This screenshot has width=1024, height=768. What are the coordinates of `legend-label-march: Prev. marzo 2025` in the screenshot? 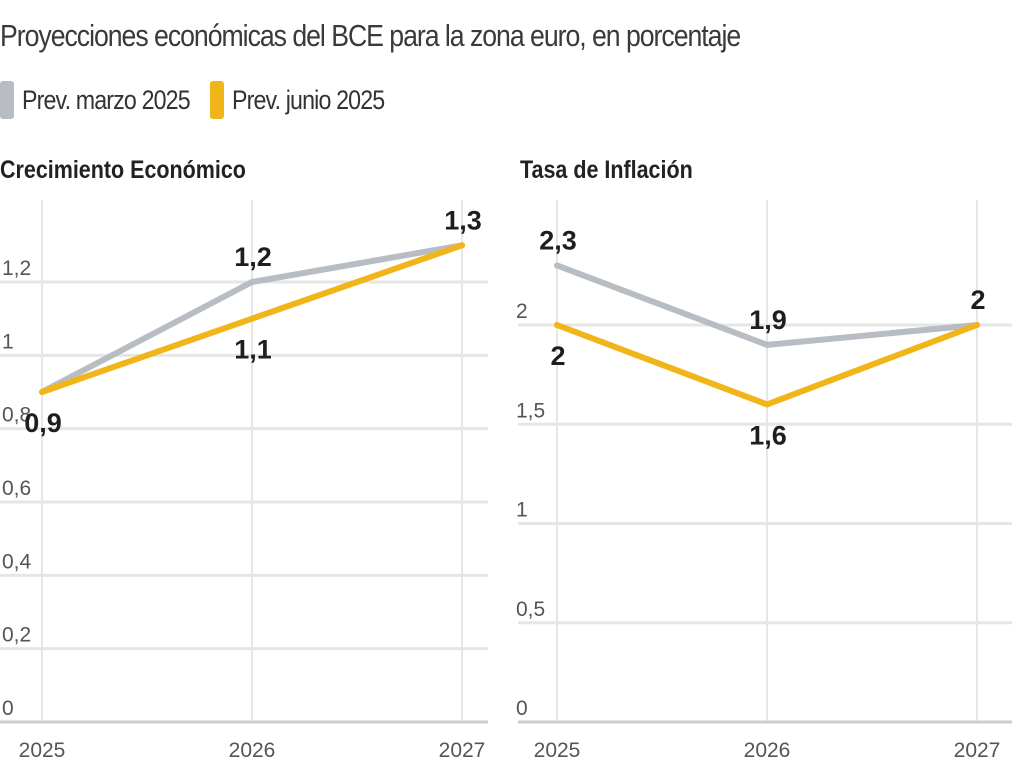 It's located at (106, 99).